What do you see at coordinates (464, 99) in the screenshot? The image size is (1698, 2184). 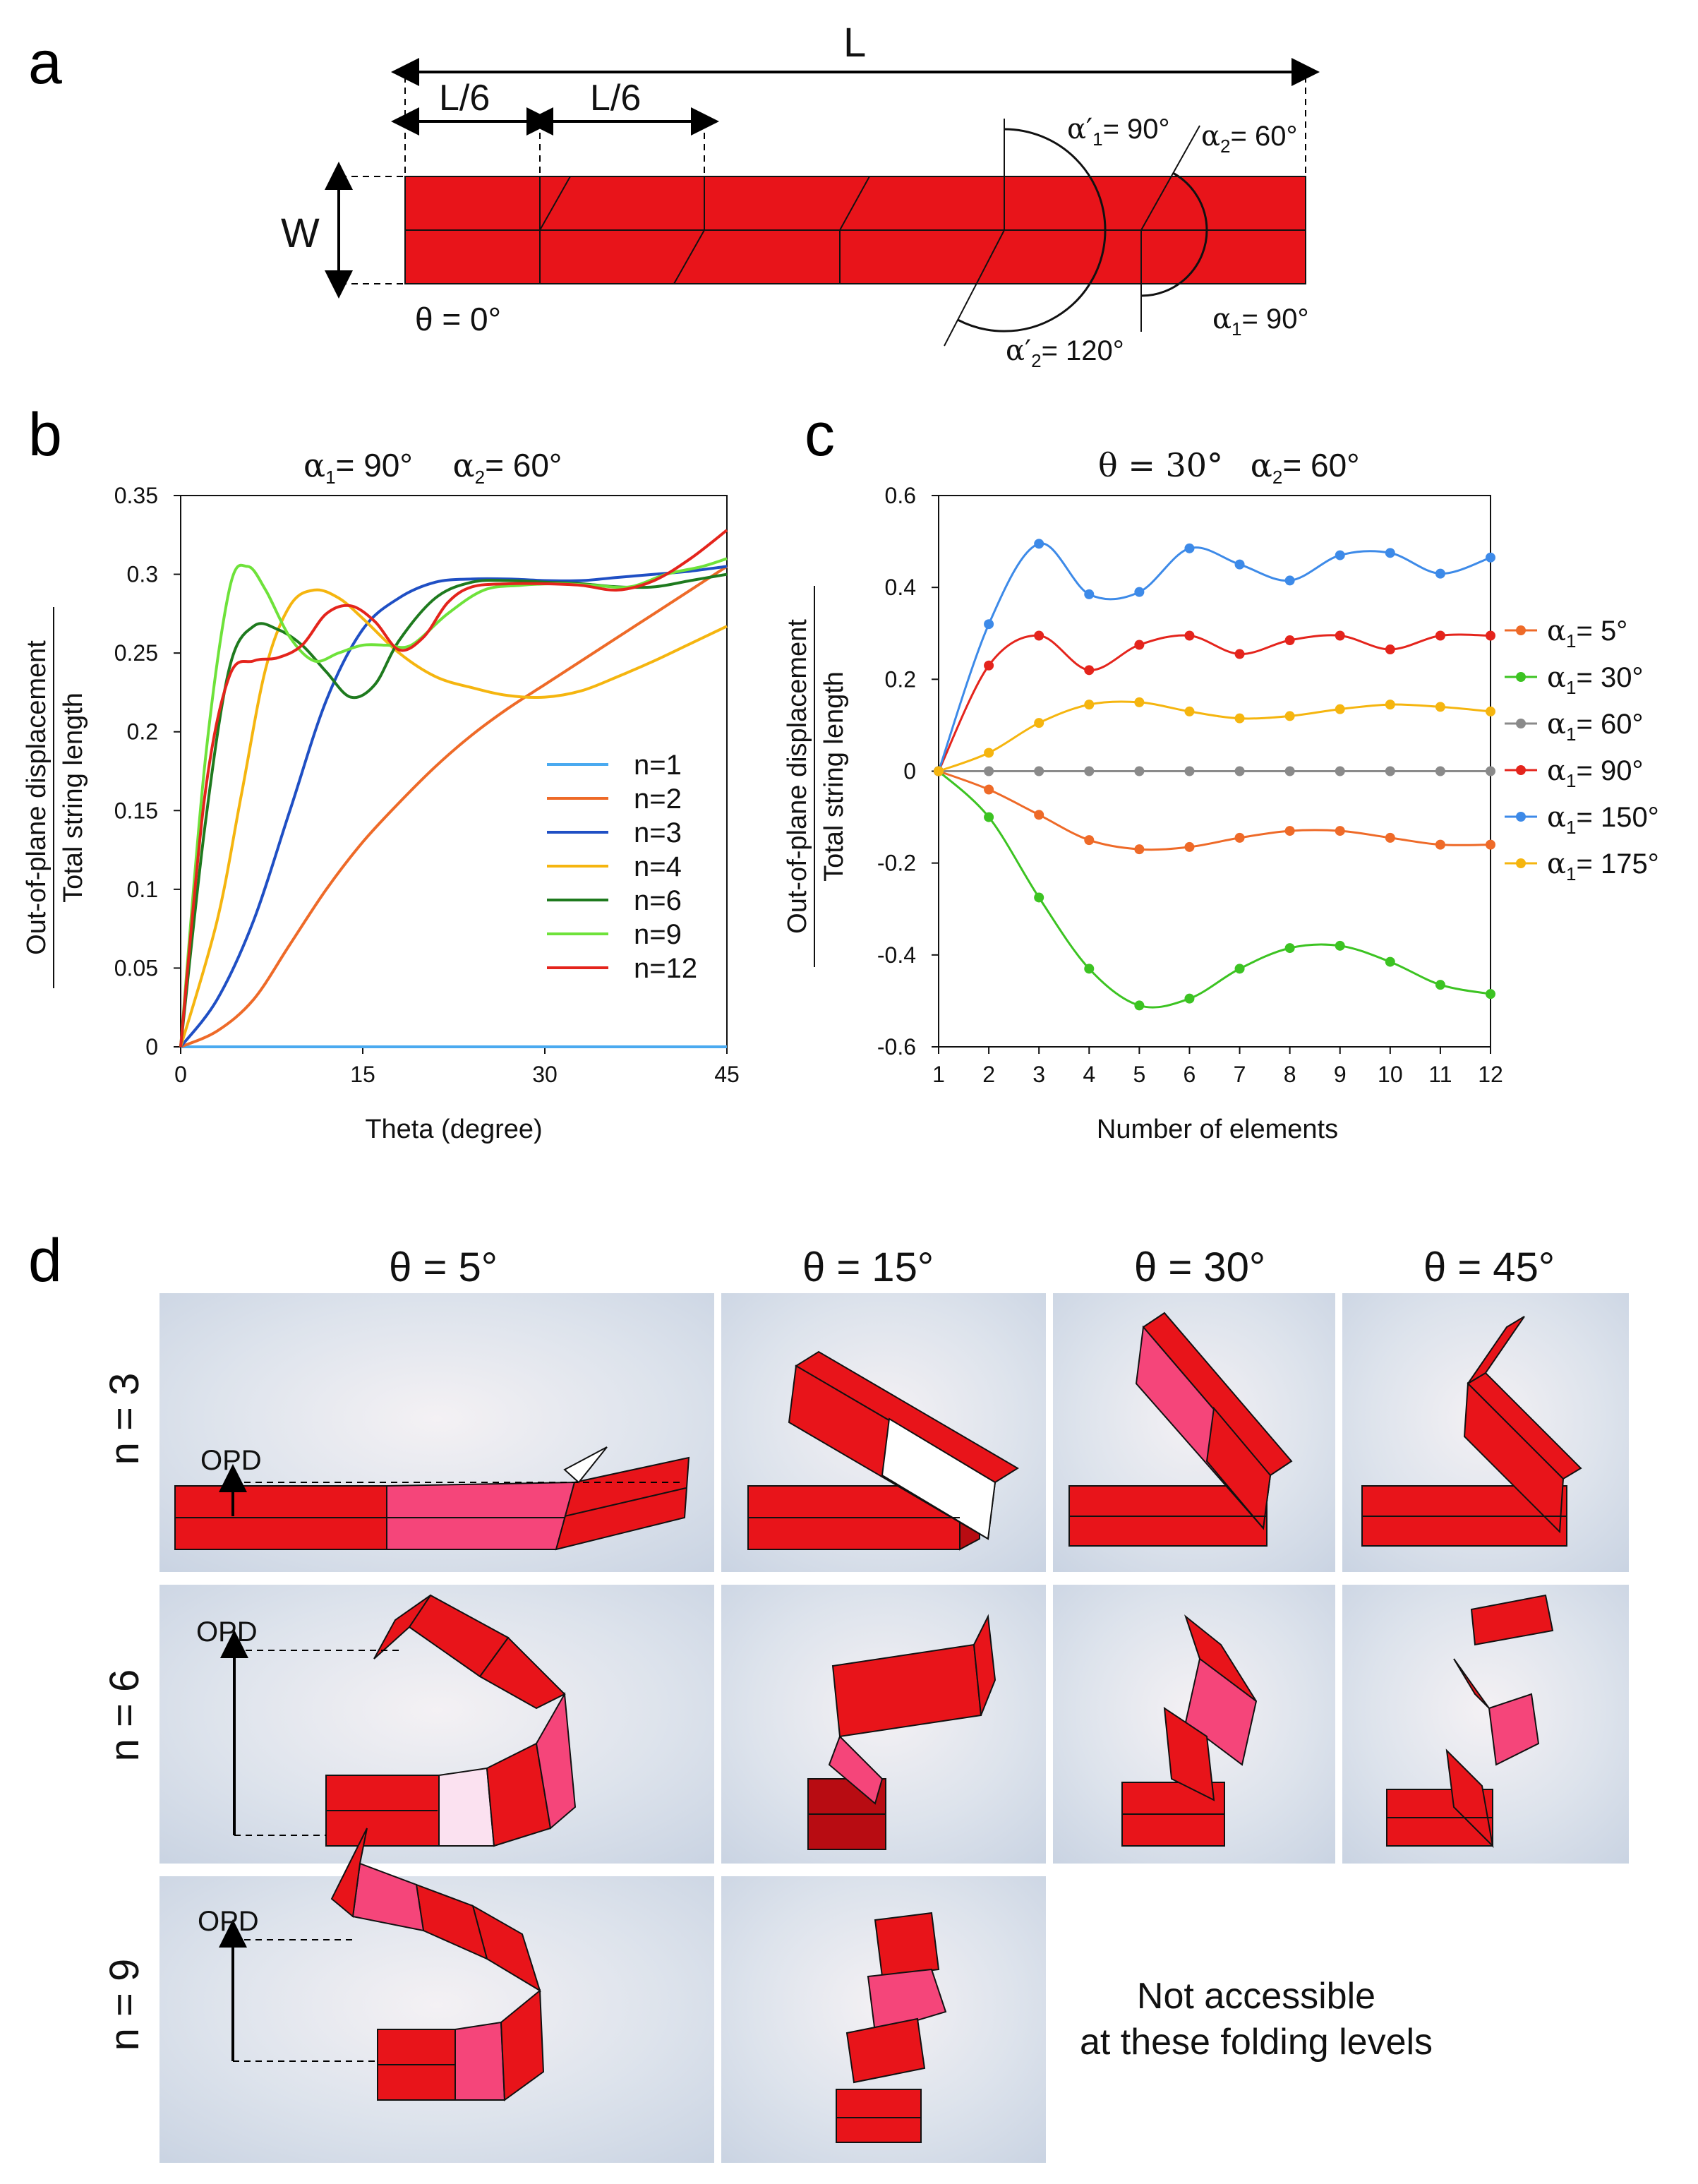 I see `label-L6-1: L/6` at bounding box center [464, 99].